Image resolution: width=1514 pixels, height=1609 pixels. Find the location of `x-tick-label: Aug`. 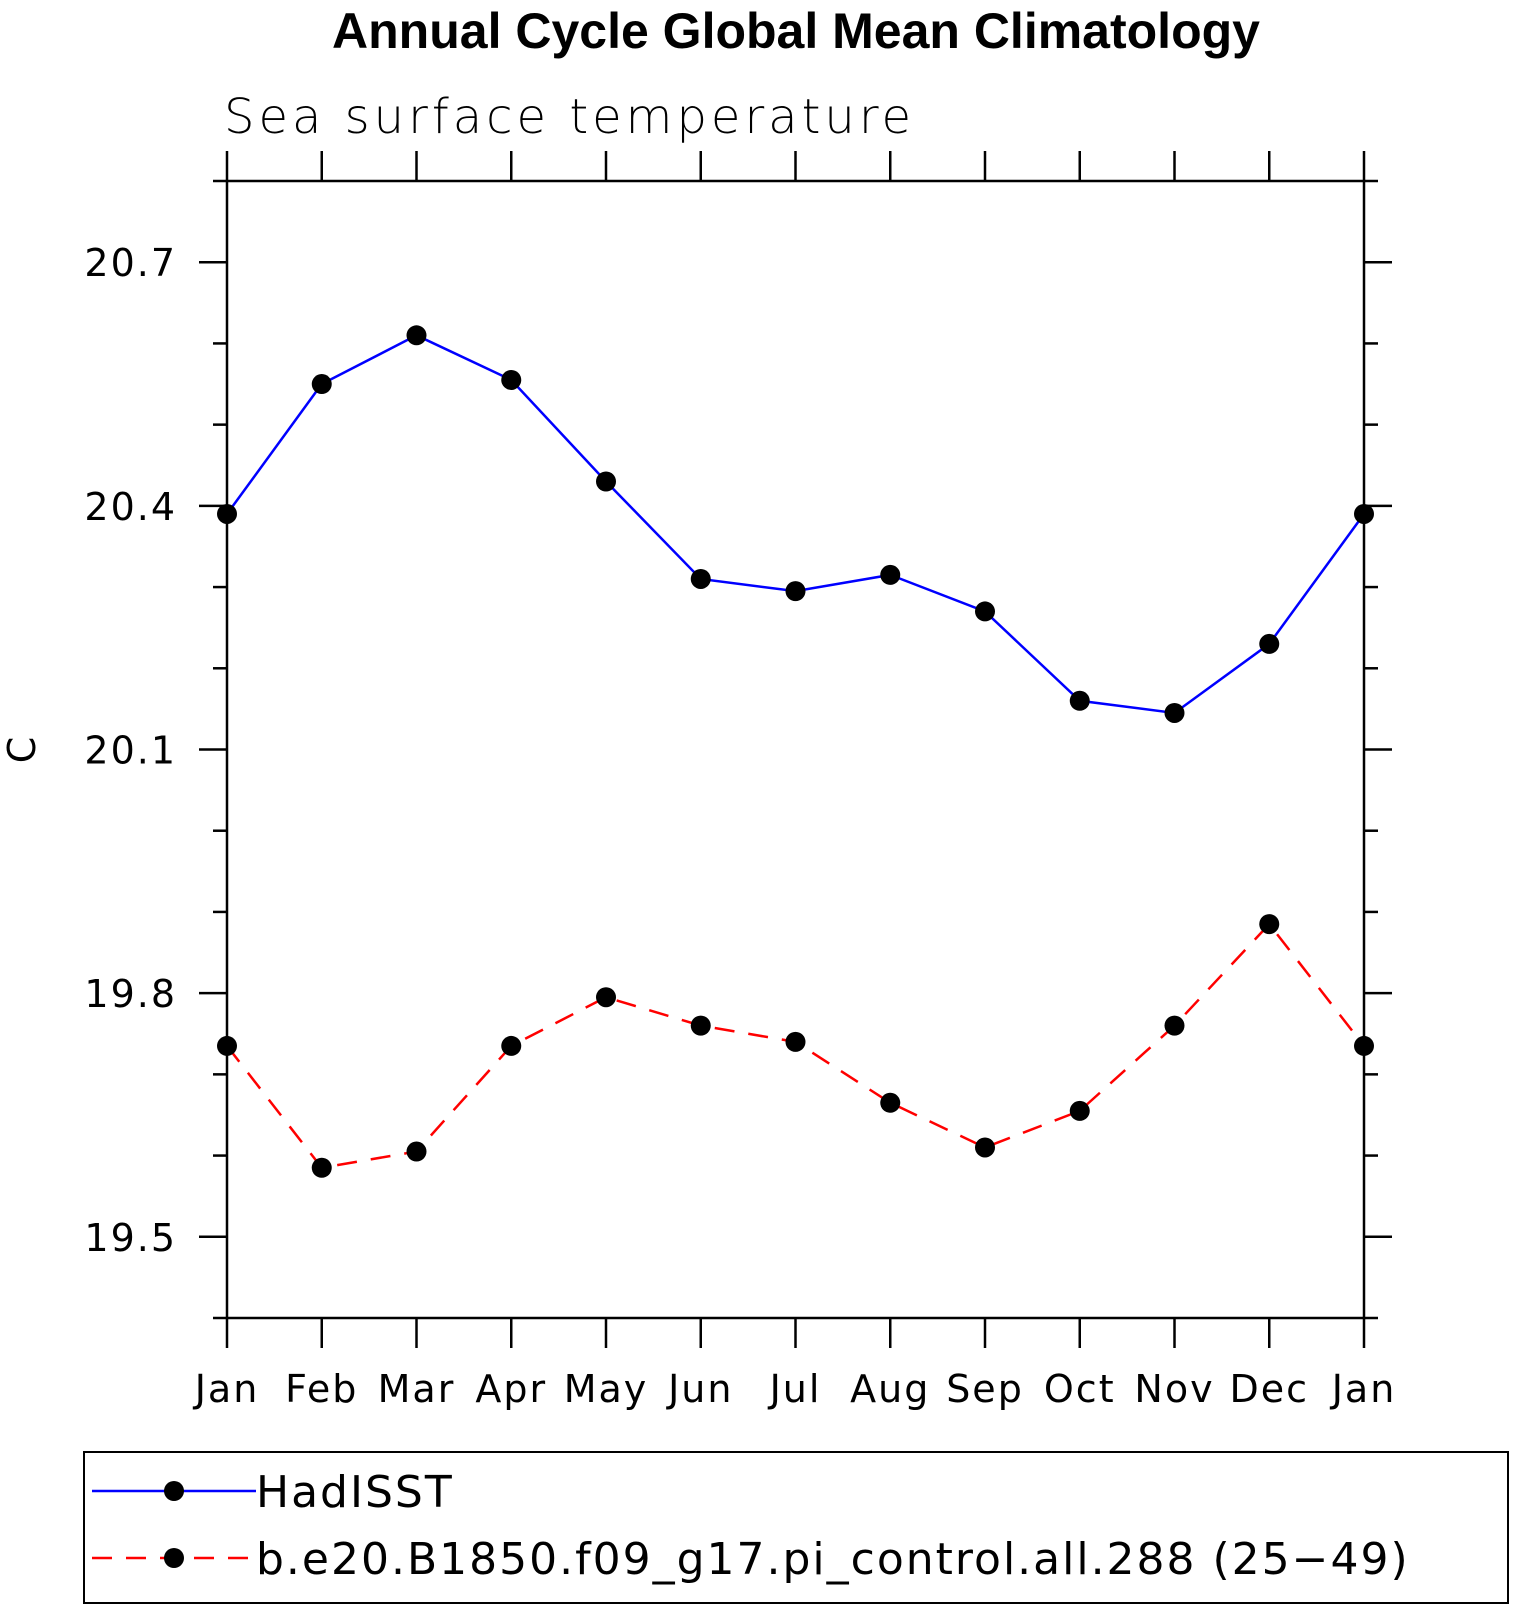

x-tick-label: Aug is located at coordinates (890, 1389).